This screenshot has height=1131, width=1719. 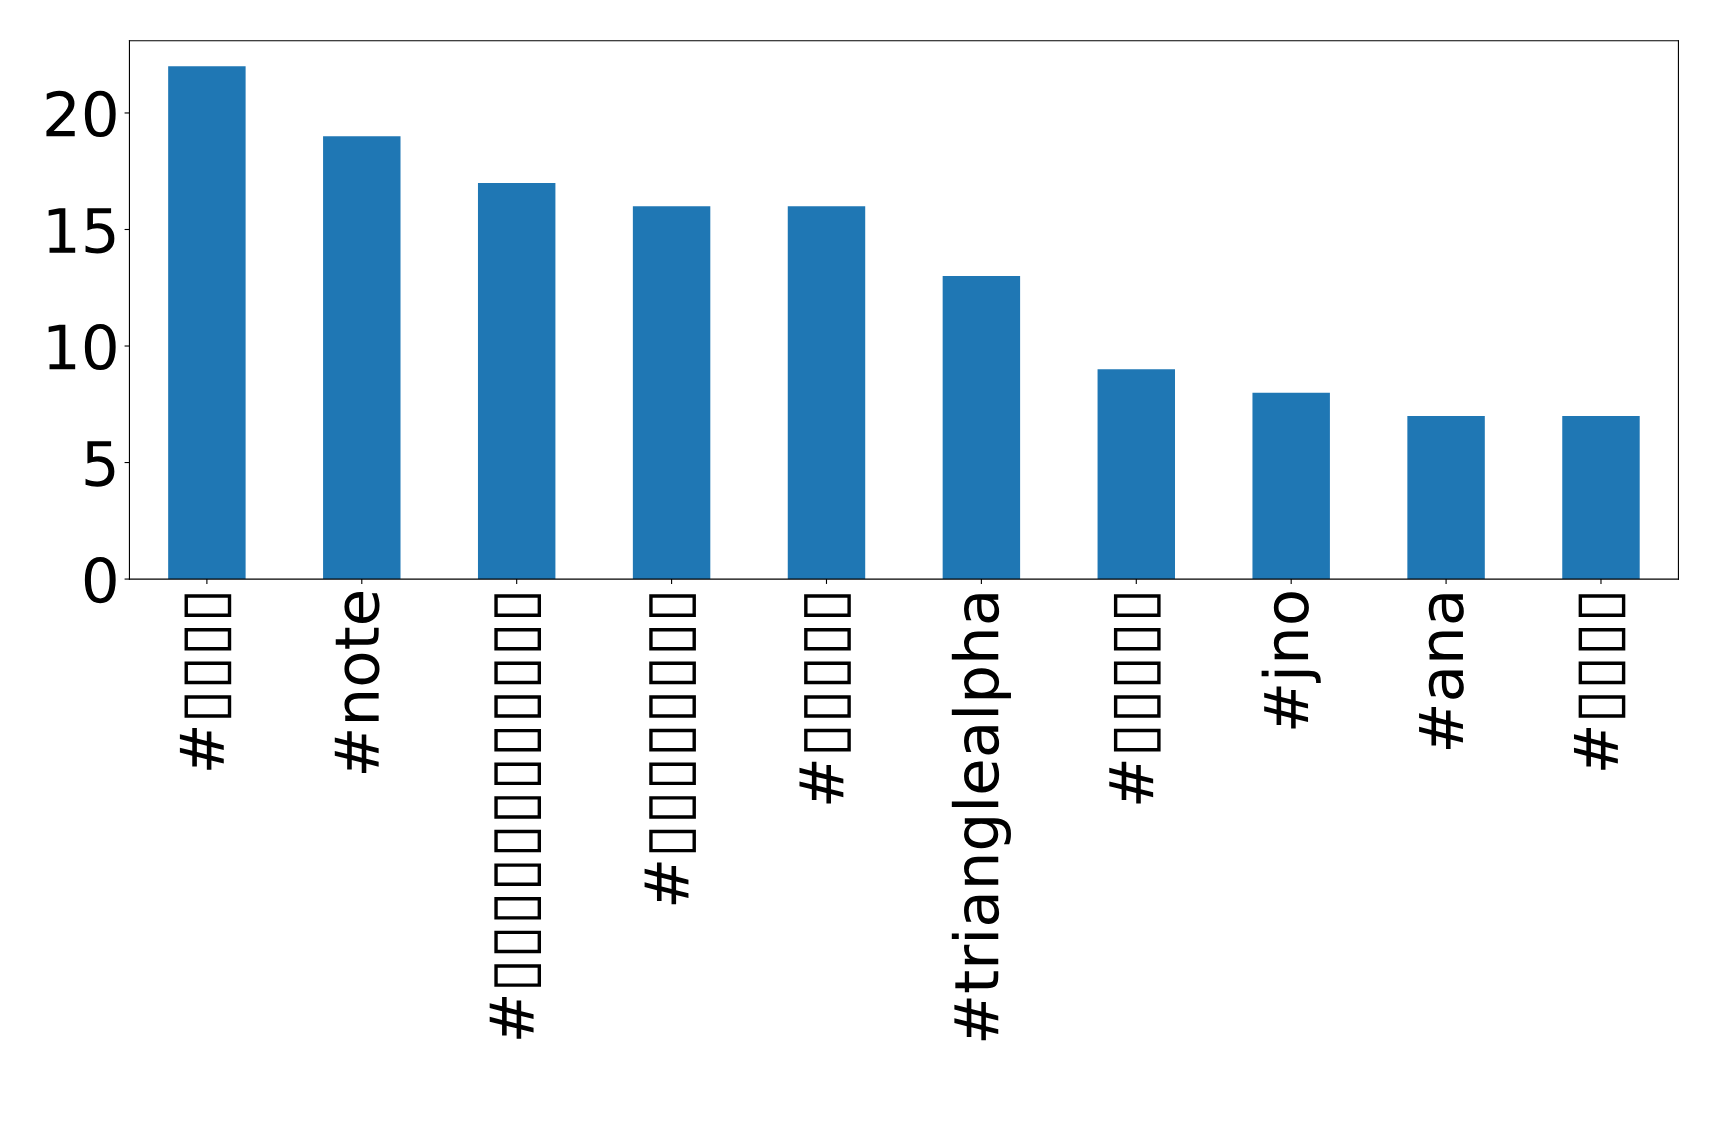 I want to click on x-tick-label: #jno, so click(x=1291, y=660).